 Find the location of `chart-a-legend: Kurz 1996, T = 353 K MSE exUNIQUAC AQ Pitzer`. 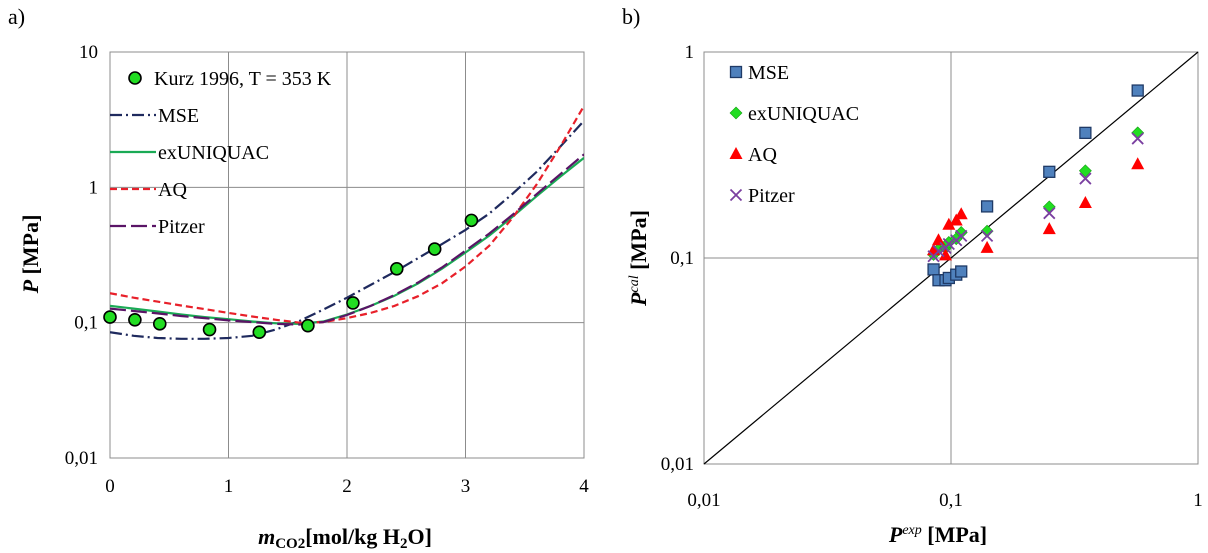

chart-a-legend: Kurz 1996, T = 353 K MSE exUNIQUAC AQ Pitzer is located at coordinates (221, 153).